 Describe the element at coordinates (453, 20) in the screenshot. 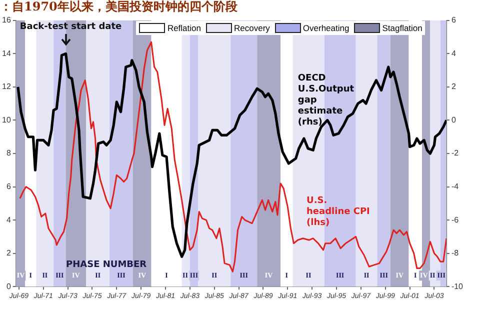

I see `y2-tick-label: 6` at that location.